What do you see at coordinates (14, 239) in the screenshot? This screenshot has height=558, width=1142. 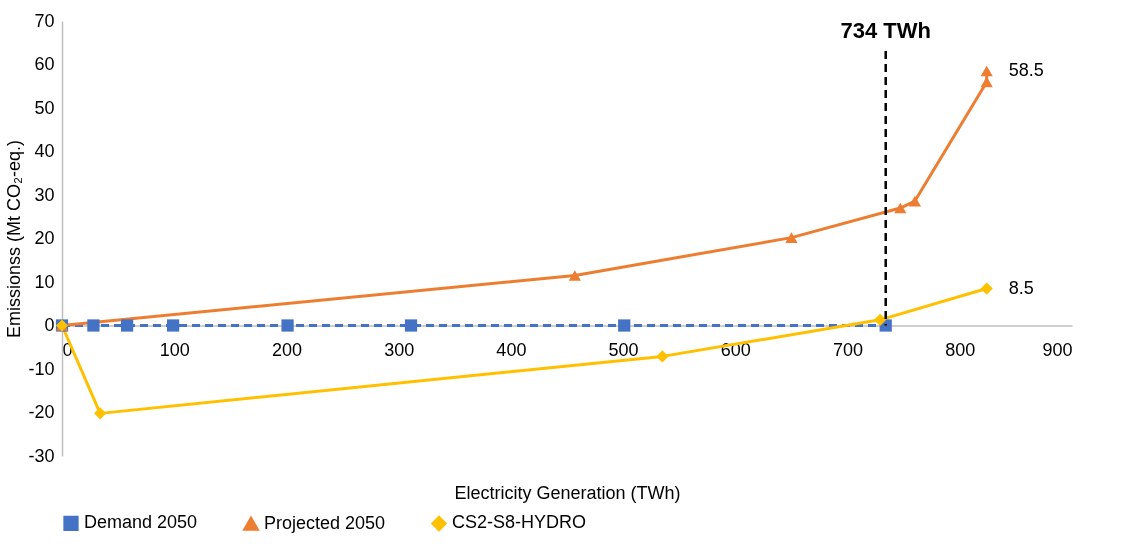 I see `y-axis-title: Emissionss (Mt CO₂-eq.)` at bounding box center [14, 239].